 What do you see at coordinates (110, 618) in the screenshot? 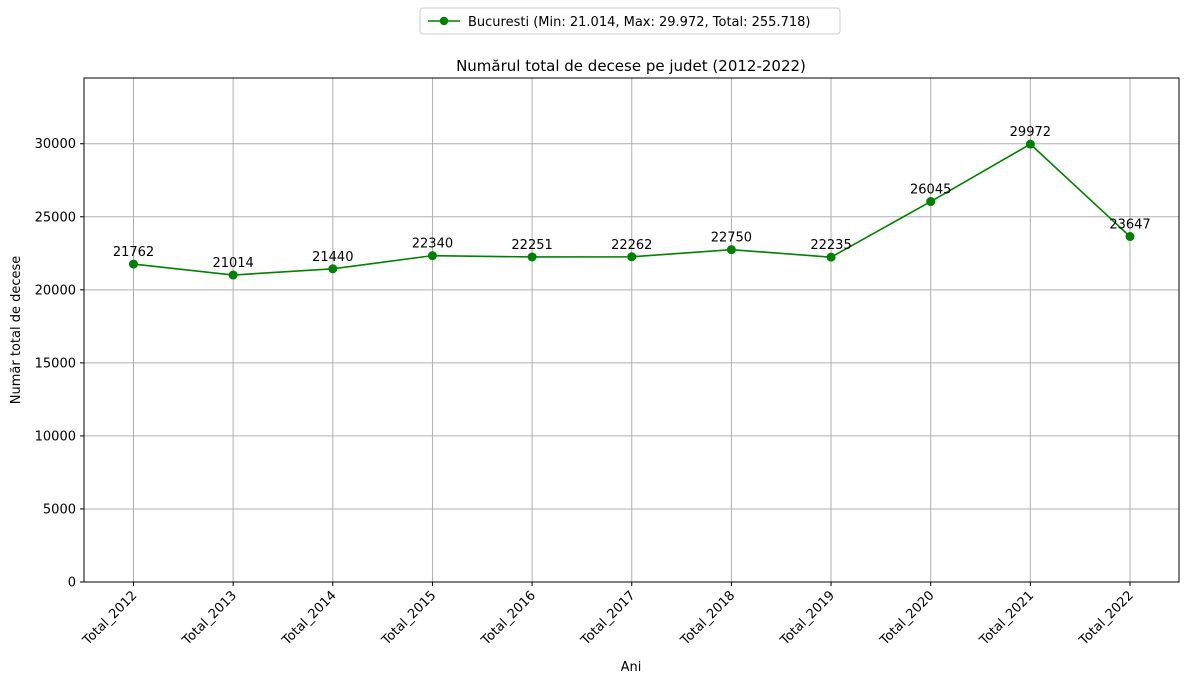
I see `x-tick-label: Total_2012` at bounding box center [110, 618].